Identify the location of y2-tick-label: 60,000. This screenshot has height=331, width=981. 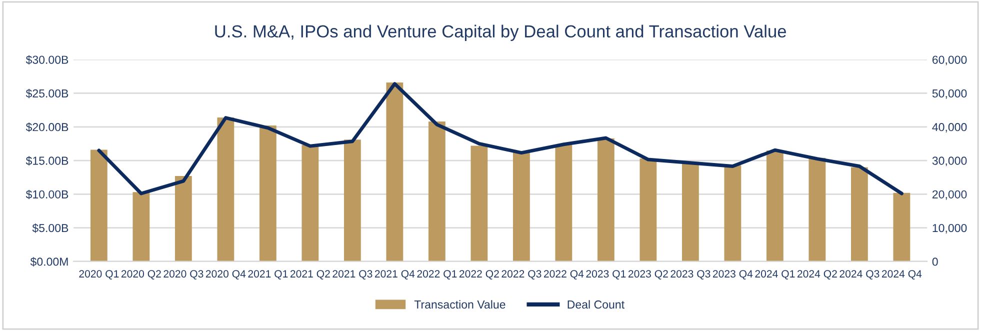
(949, 61).